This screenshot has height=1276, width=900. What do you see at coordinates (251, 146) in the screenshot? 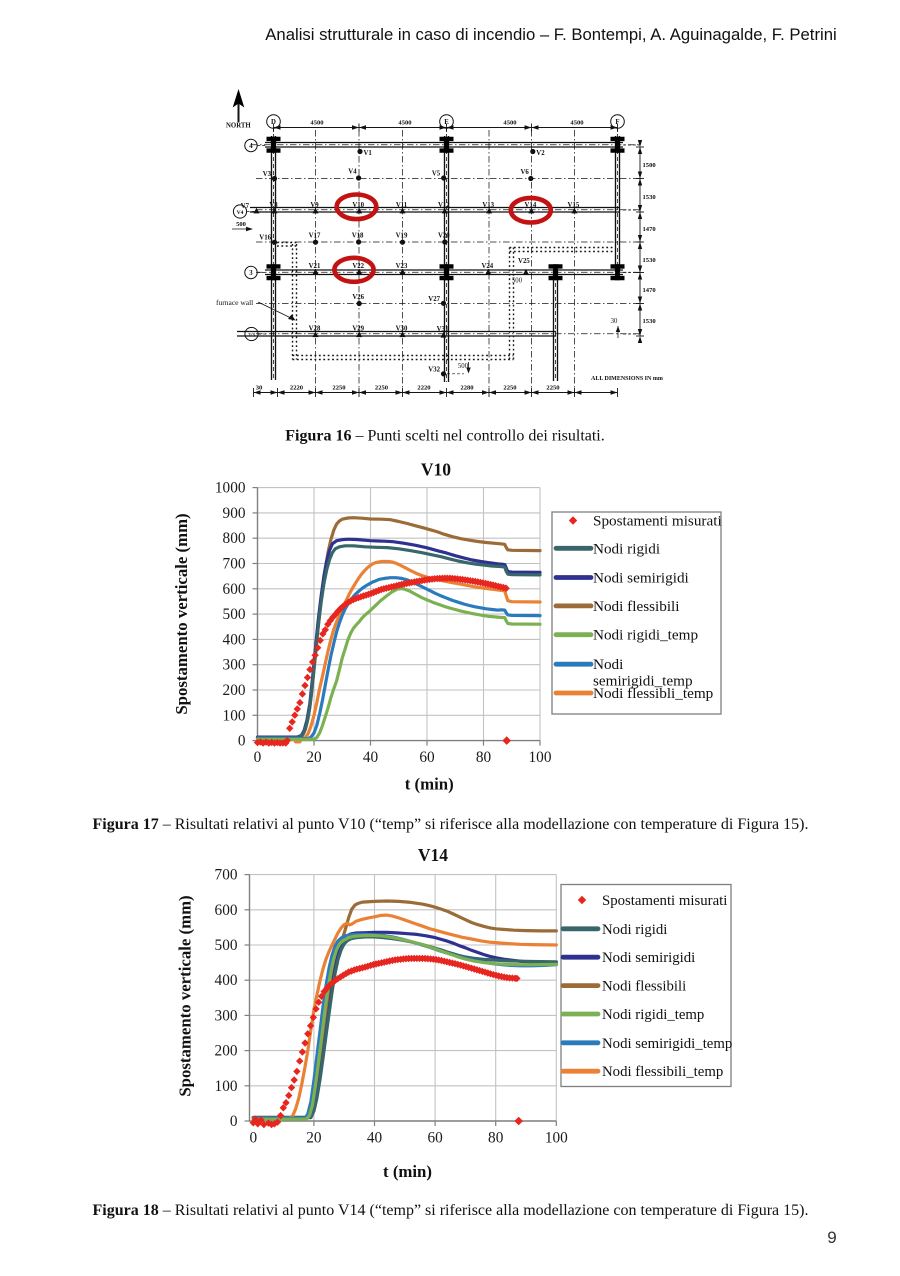
I see `svg-text: 4` at bounding box center [251, 146].